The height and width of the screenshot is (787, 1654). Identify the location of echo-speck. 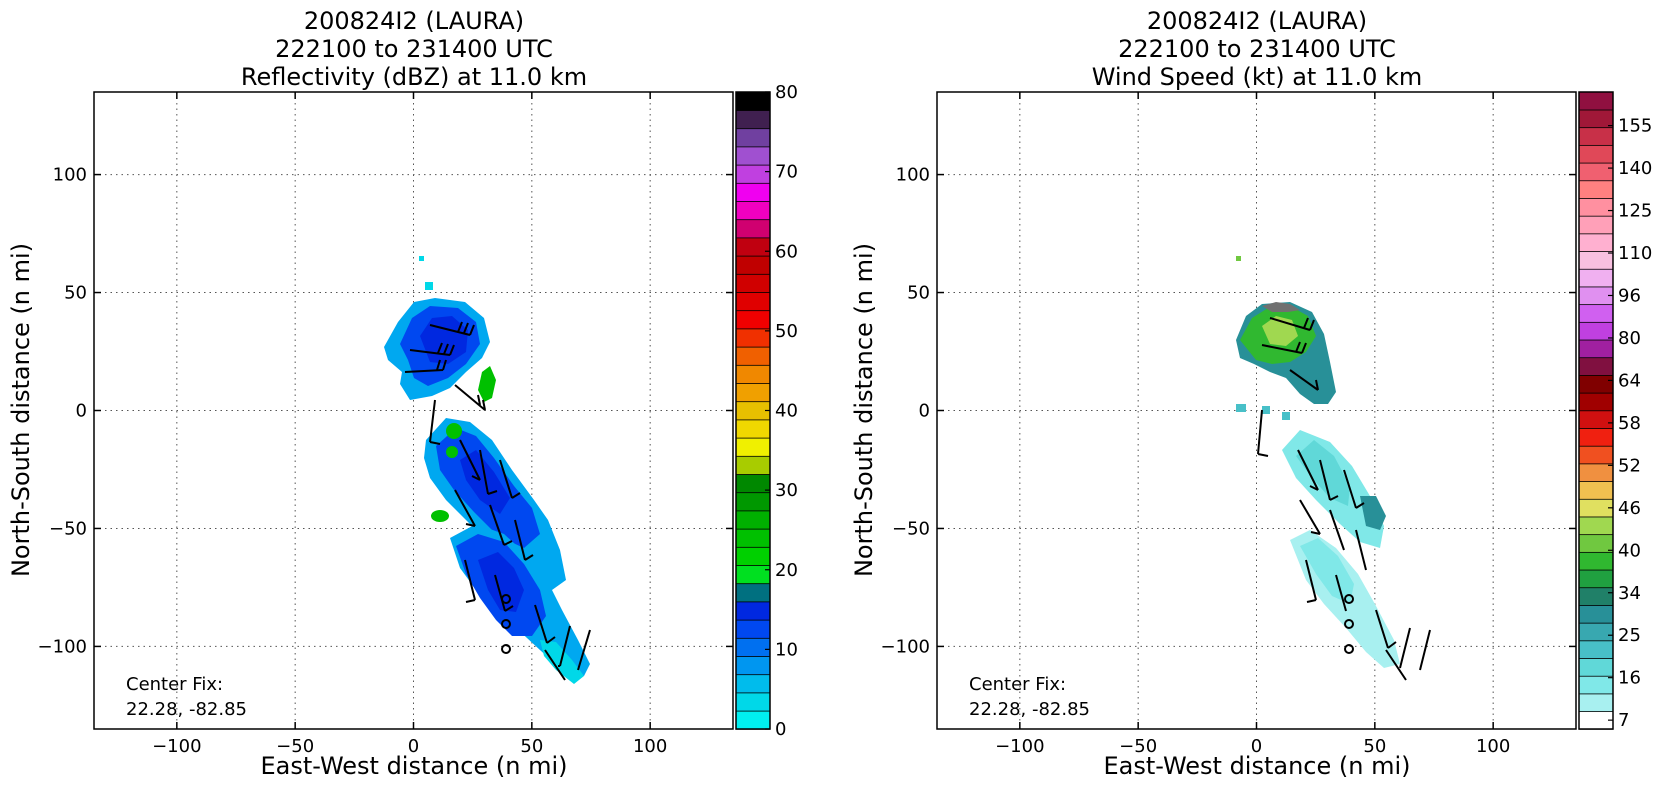
(429, 286).